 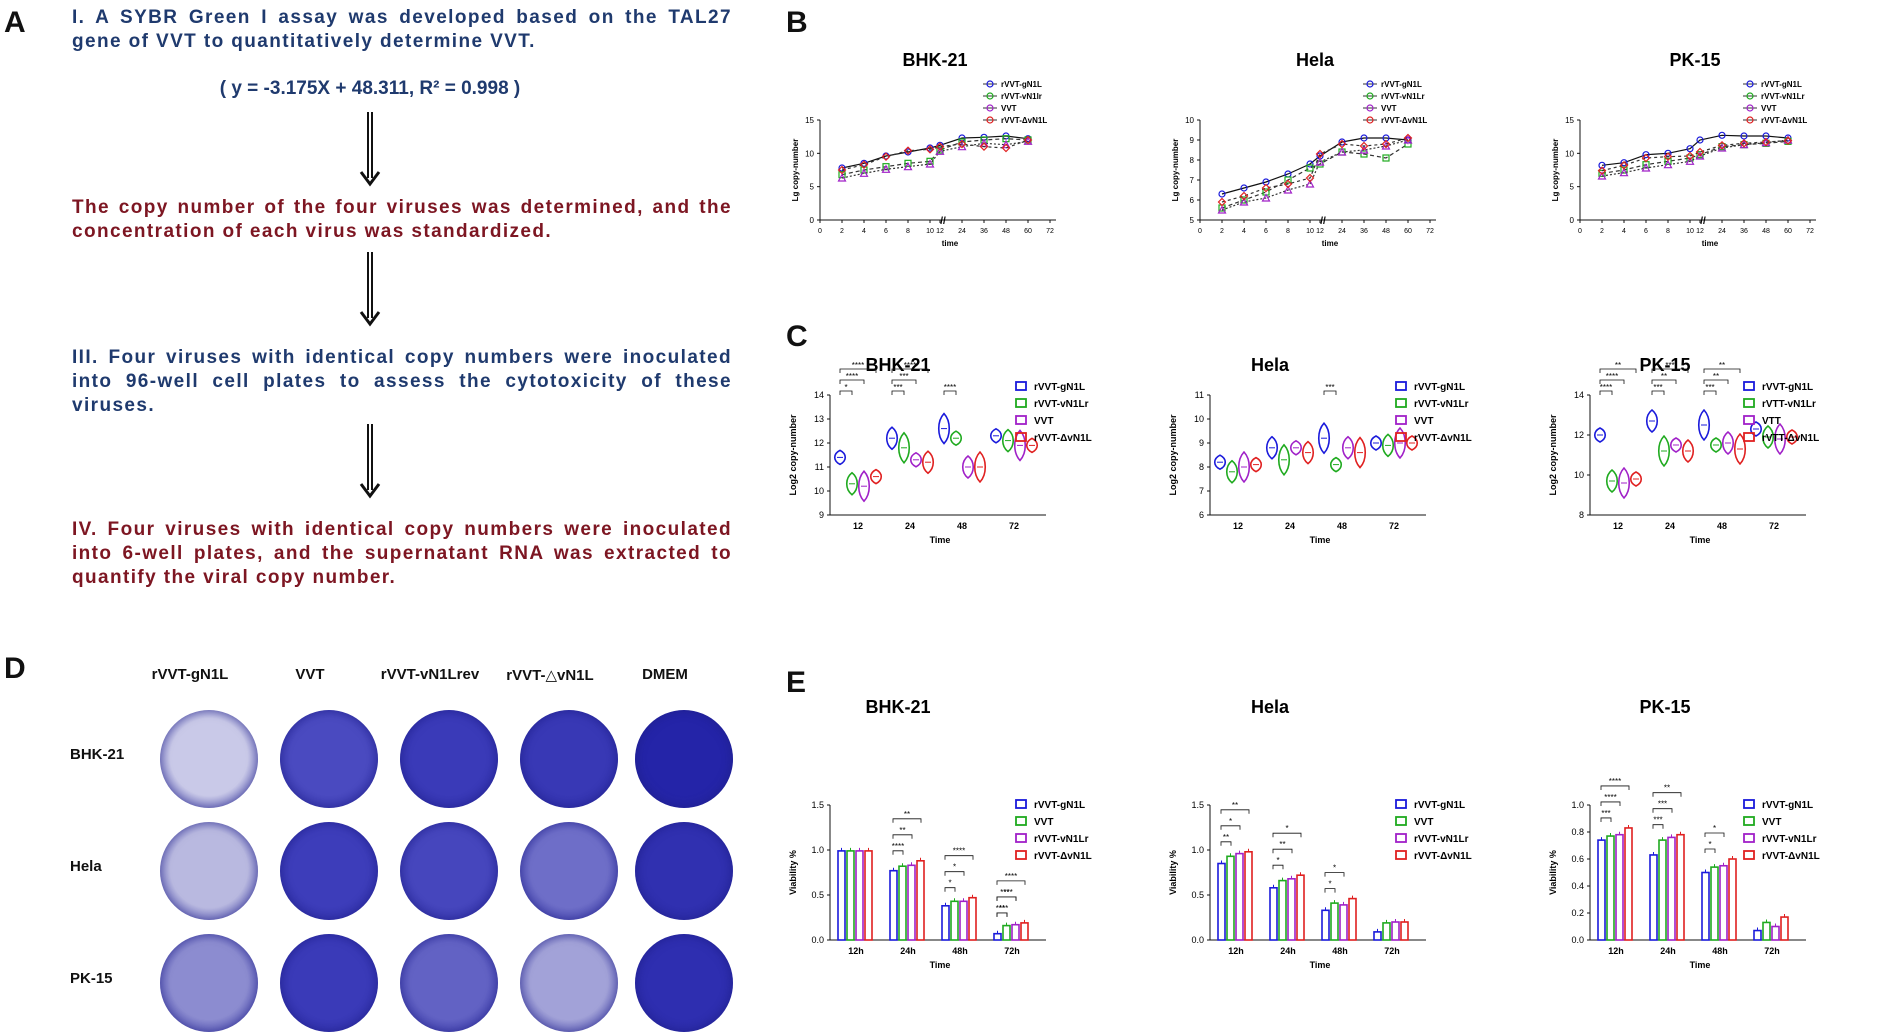 I want to click on x-axis-label: Time, so click(x=1320, y=540).